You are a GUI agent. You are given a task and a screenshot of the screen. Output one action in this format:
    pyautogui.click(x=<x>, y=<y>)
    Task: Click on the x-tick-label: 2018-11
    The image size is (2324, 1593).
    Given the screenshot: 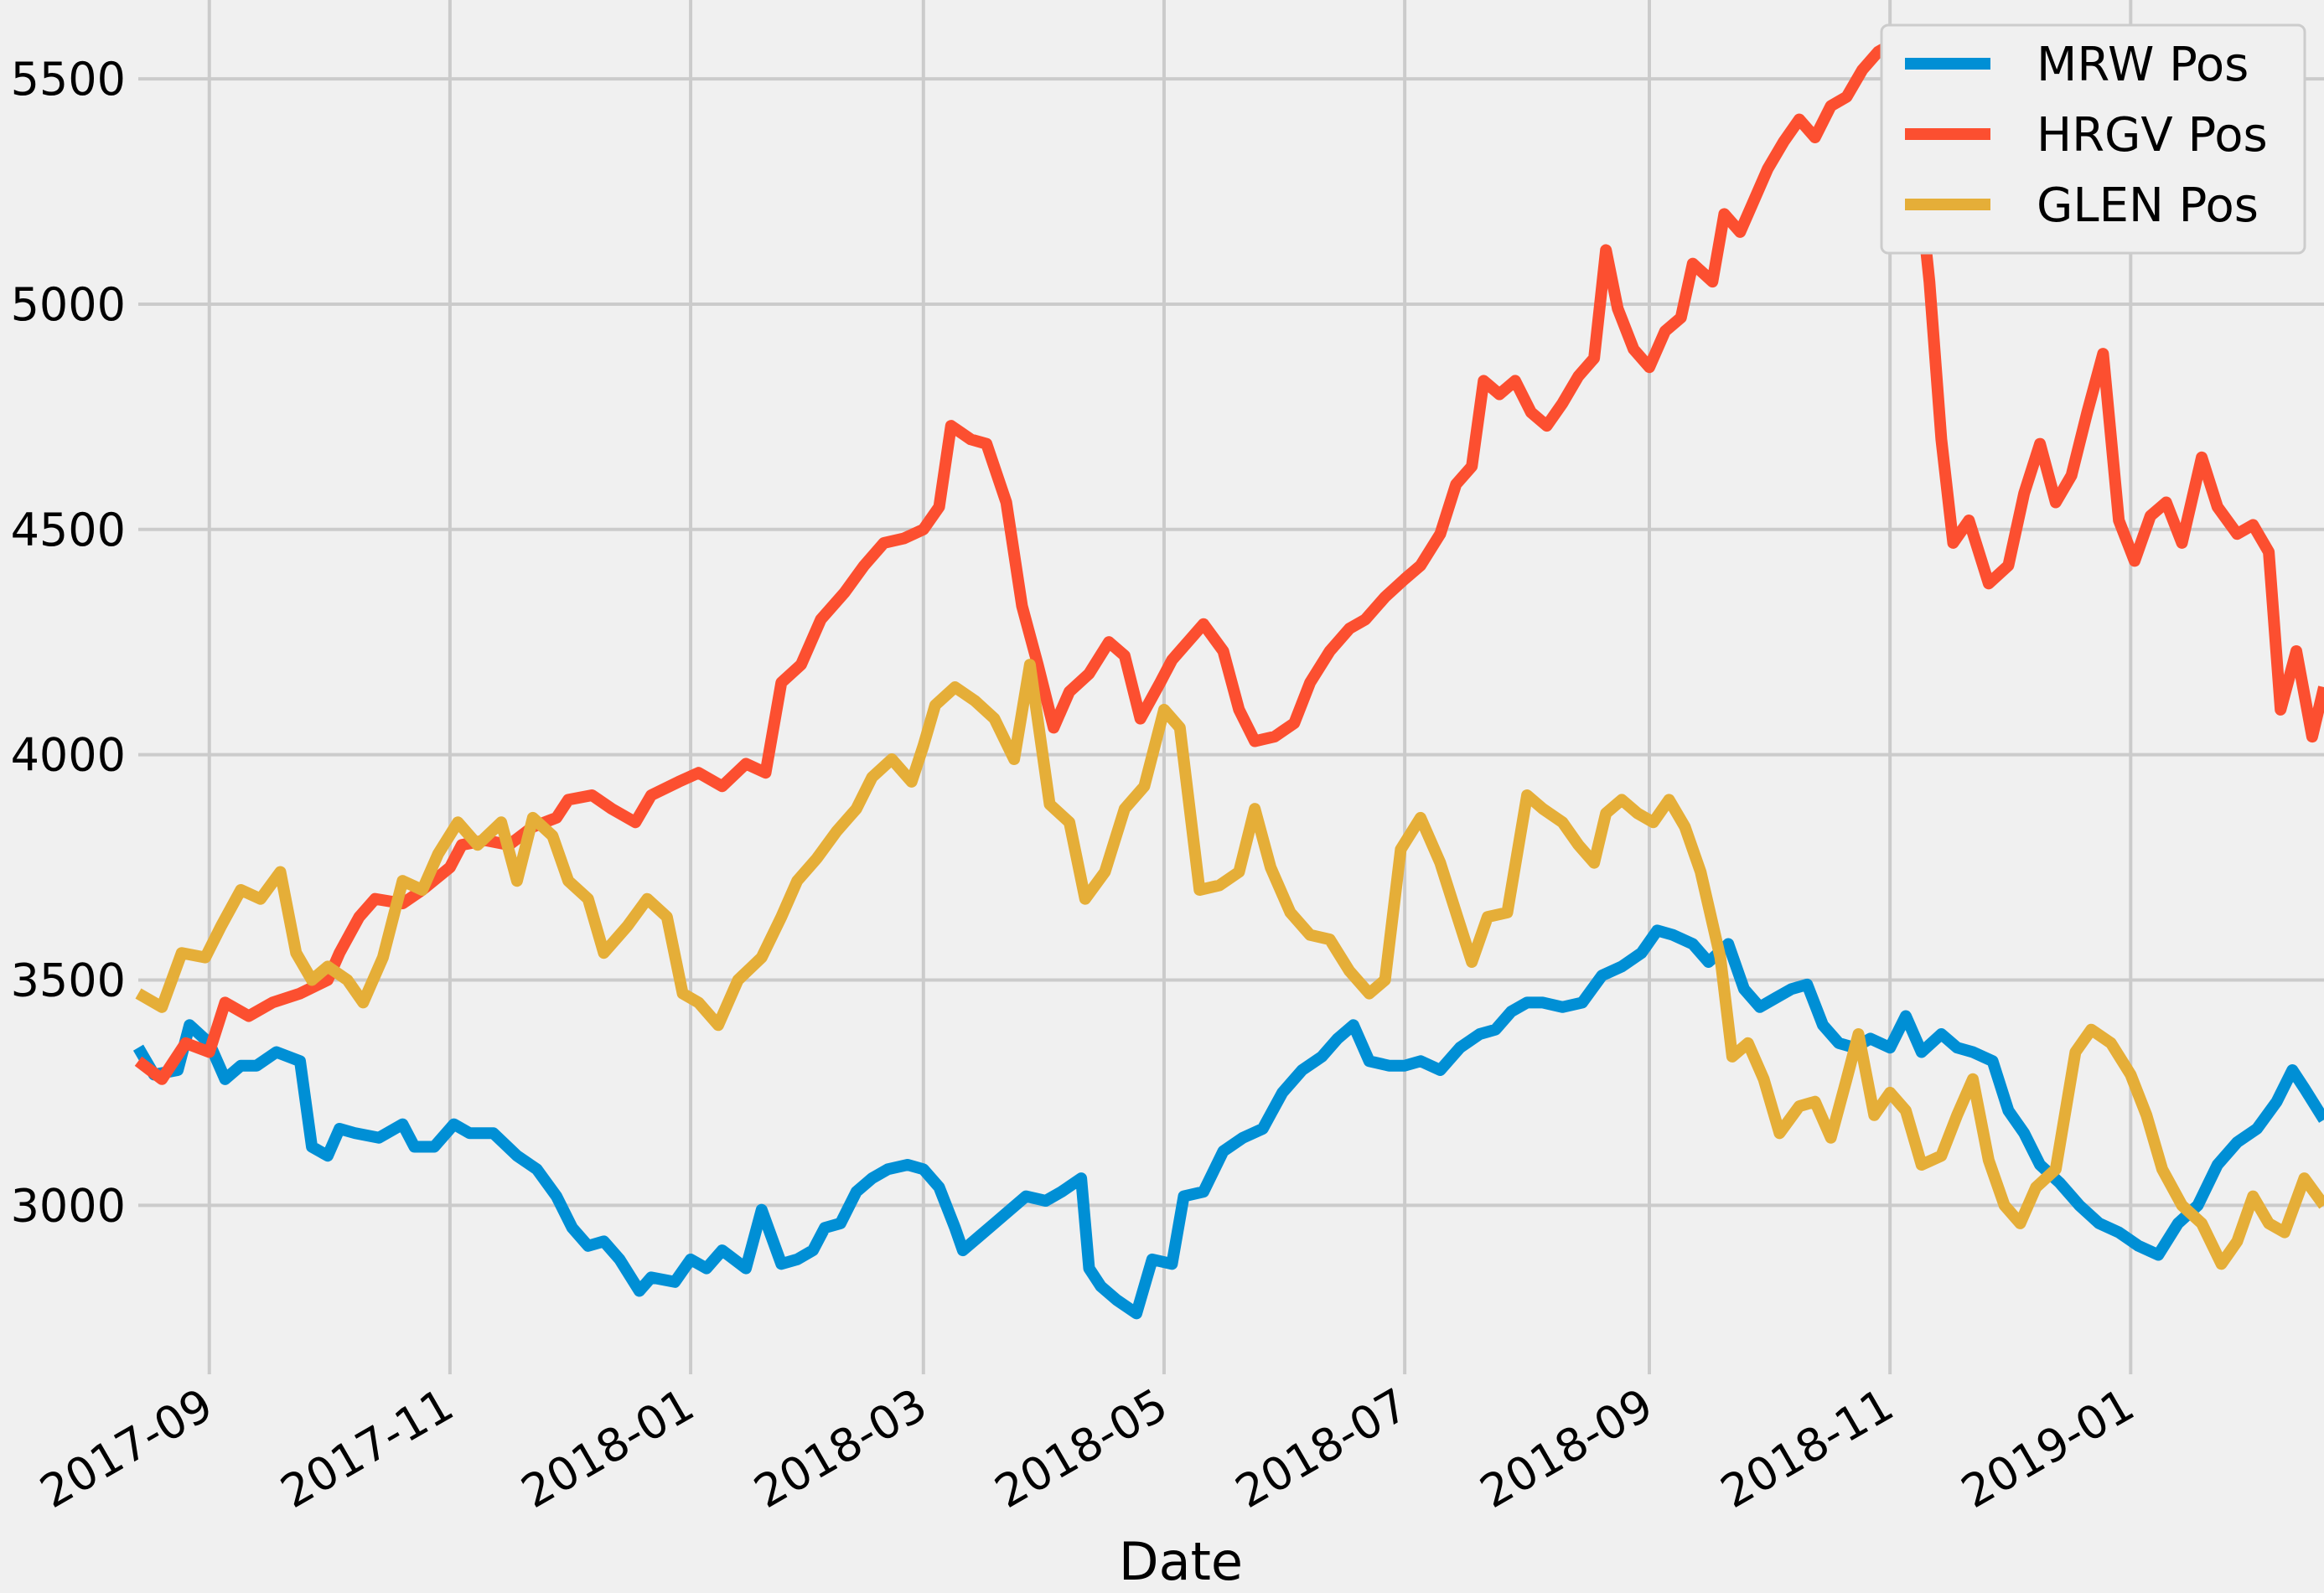 What is the action you would take?
    pyautogui.click(x=1807, y=1448)
    